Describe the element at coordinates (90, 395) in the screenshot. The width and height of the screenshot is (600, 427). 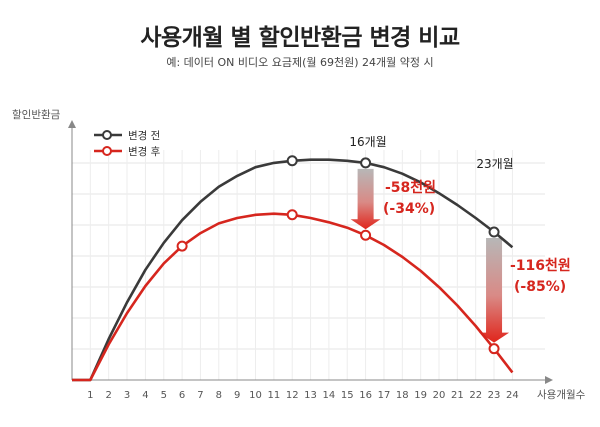
I see `x-tick-label: 1` at that location.